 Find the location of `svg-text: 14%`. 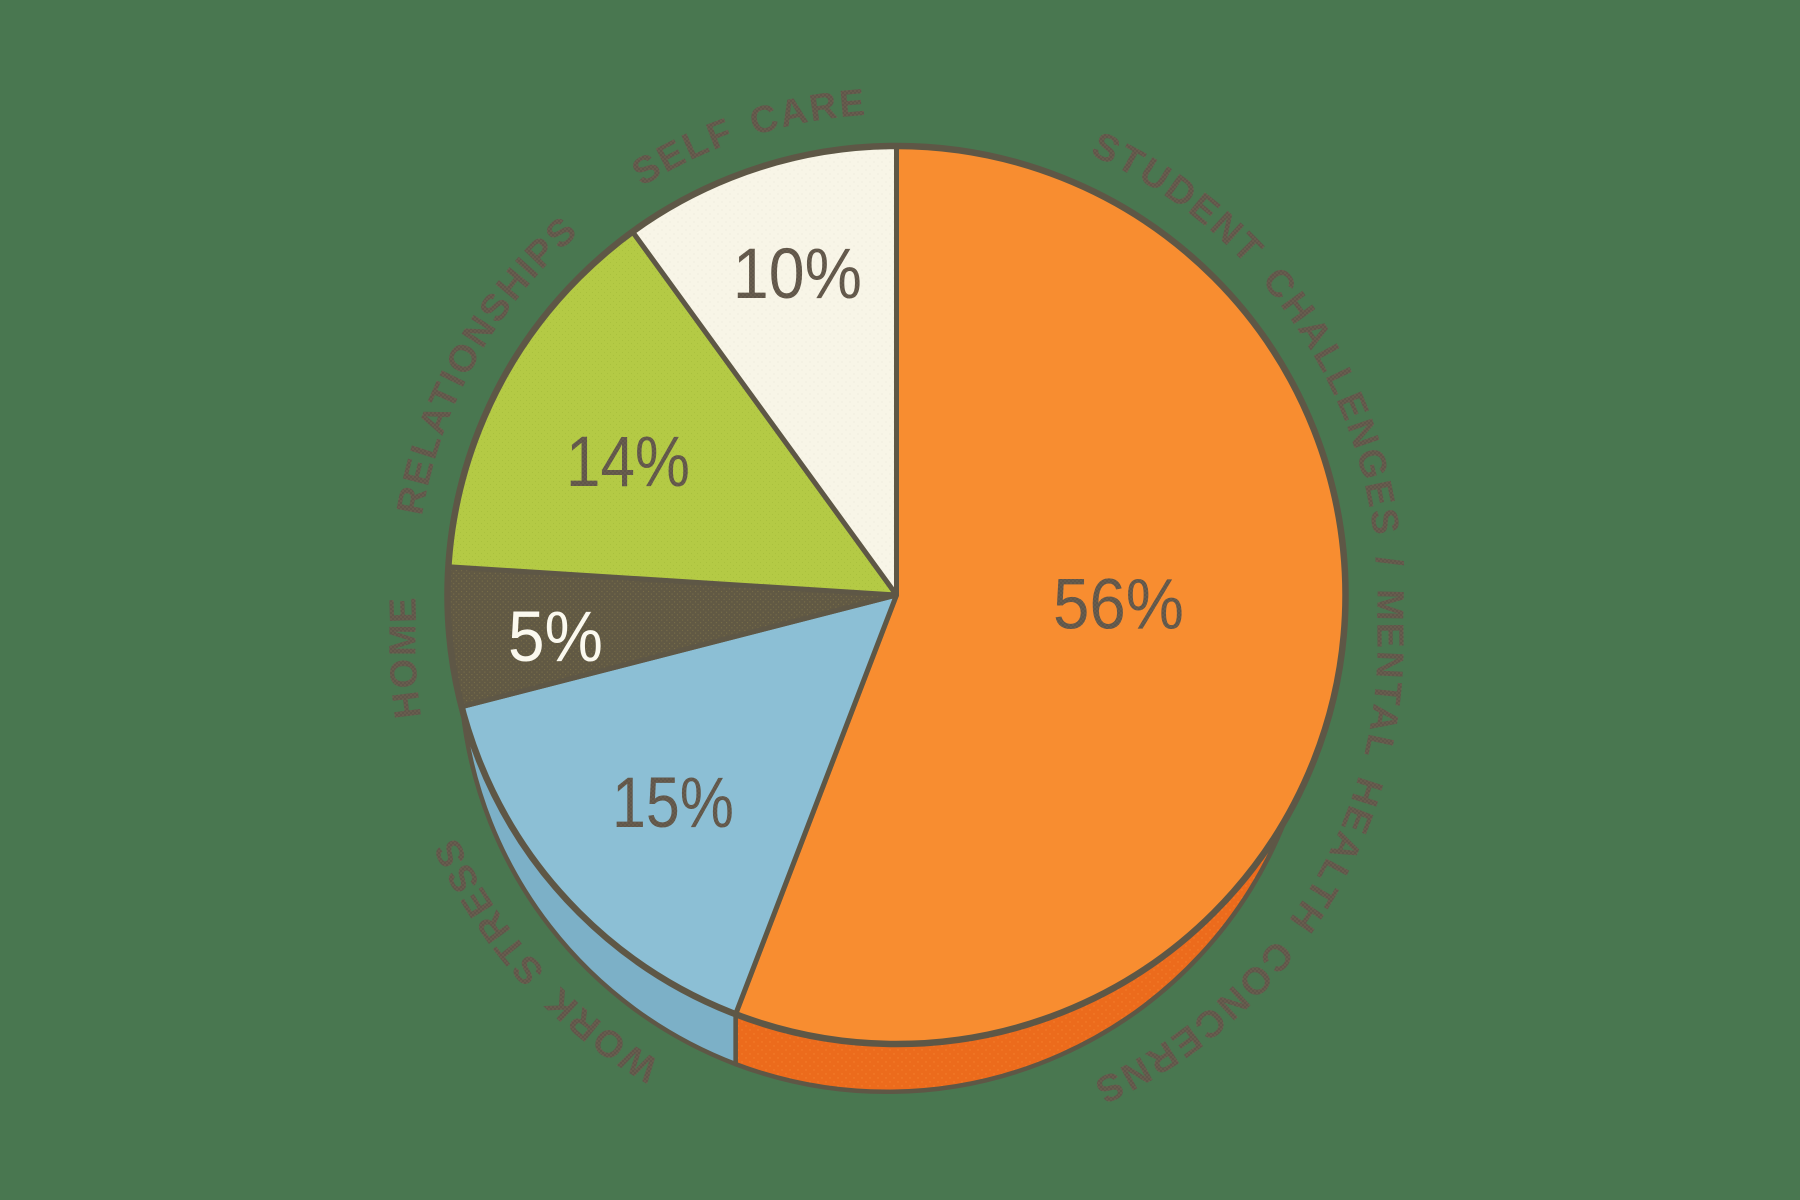

svg-text: 14% is located at coordinates (628, 462).